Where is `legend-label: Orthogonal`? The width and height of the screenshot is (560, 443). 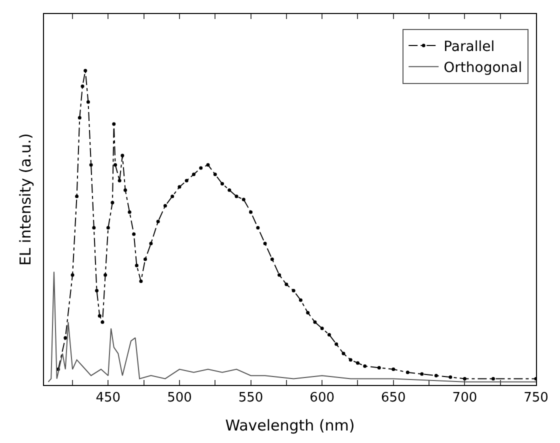 legend-label: Orthogonal is located at coordinates (483, 68).